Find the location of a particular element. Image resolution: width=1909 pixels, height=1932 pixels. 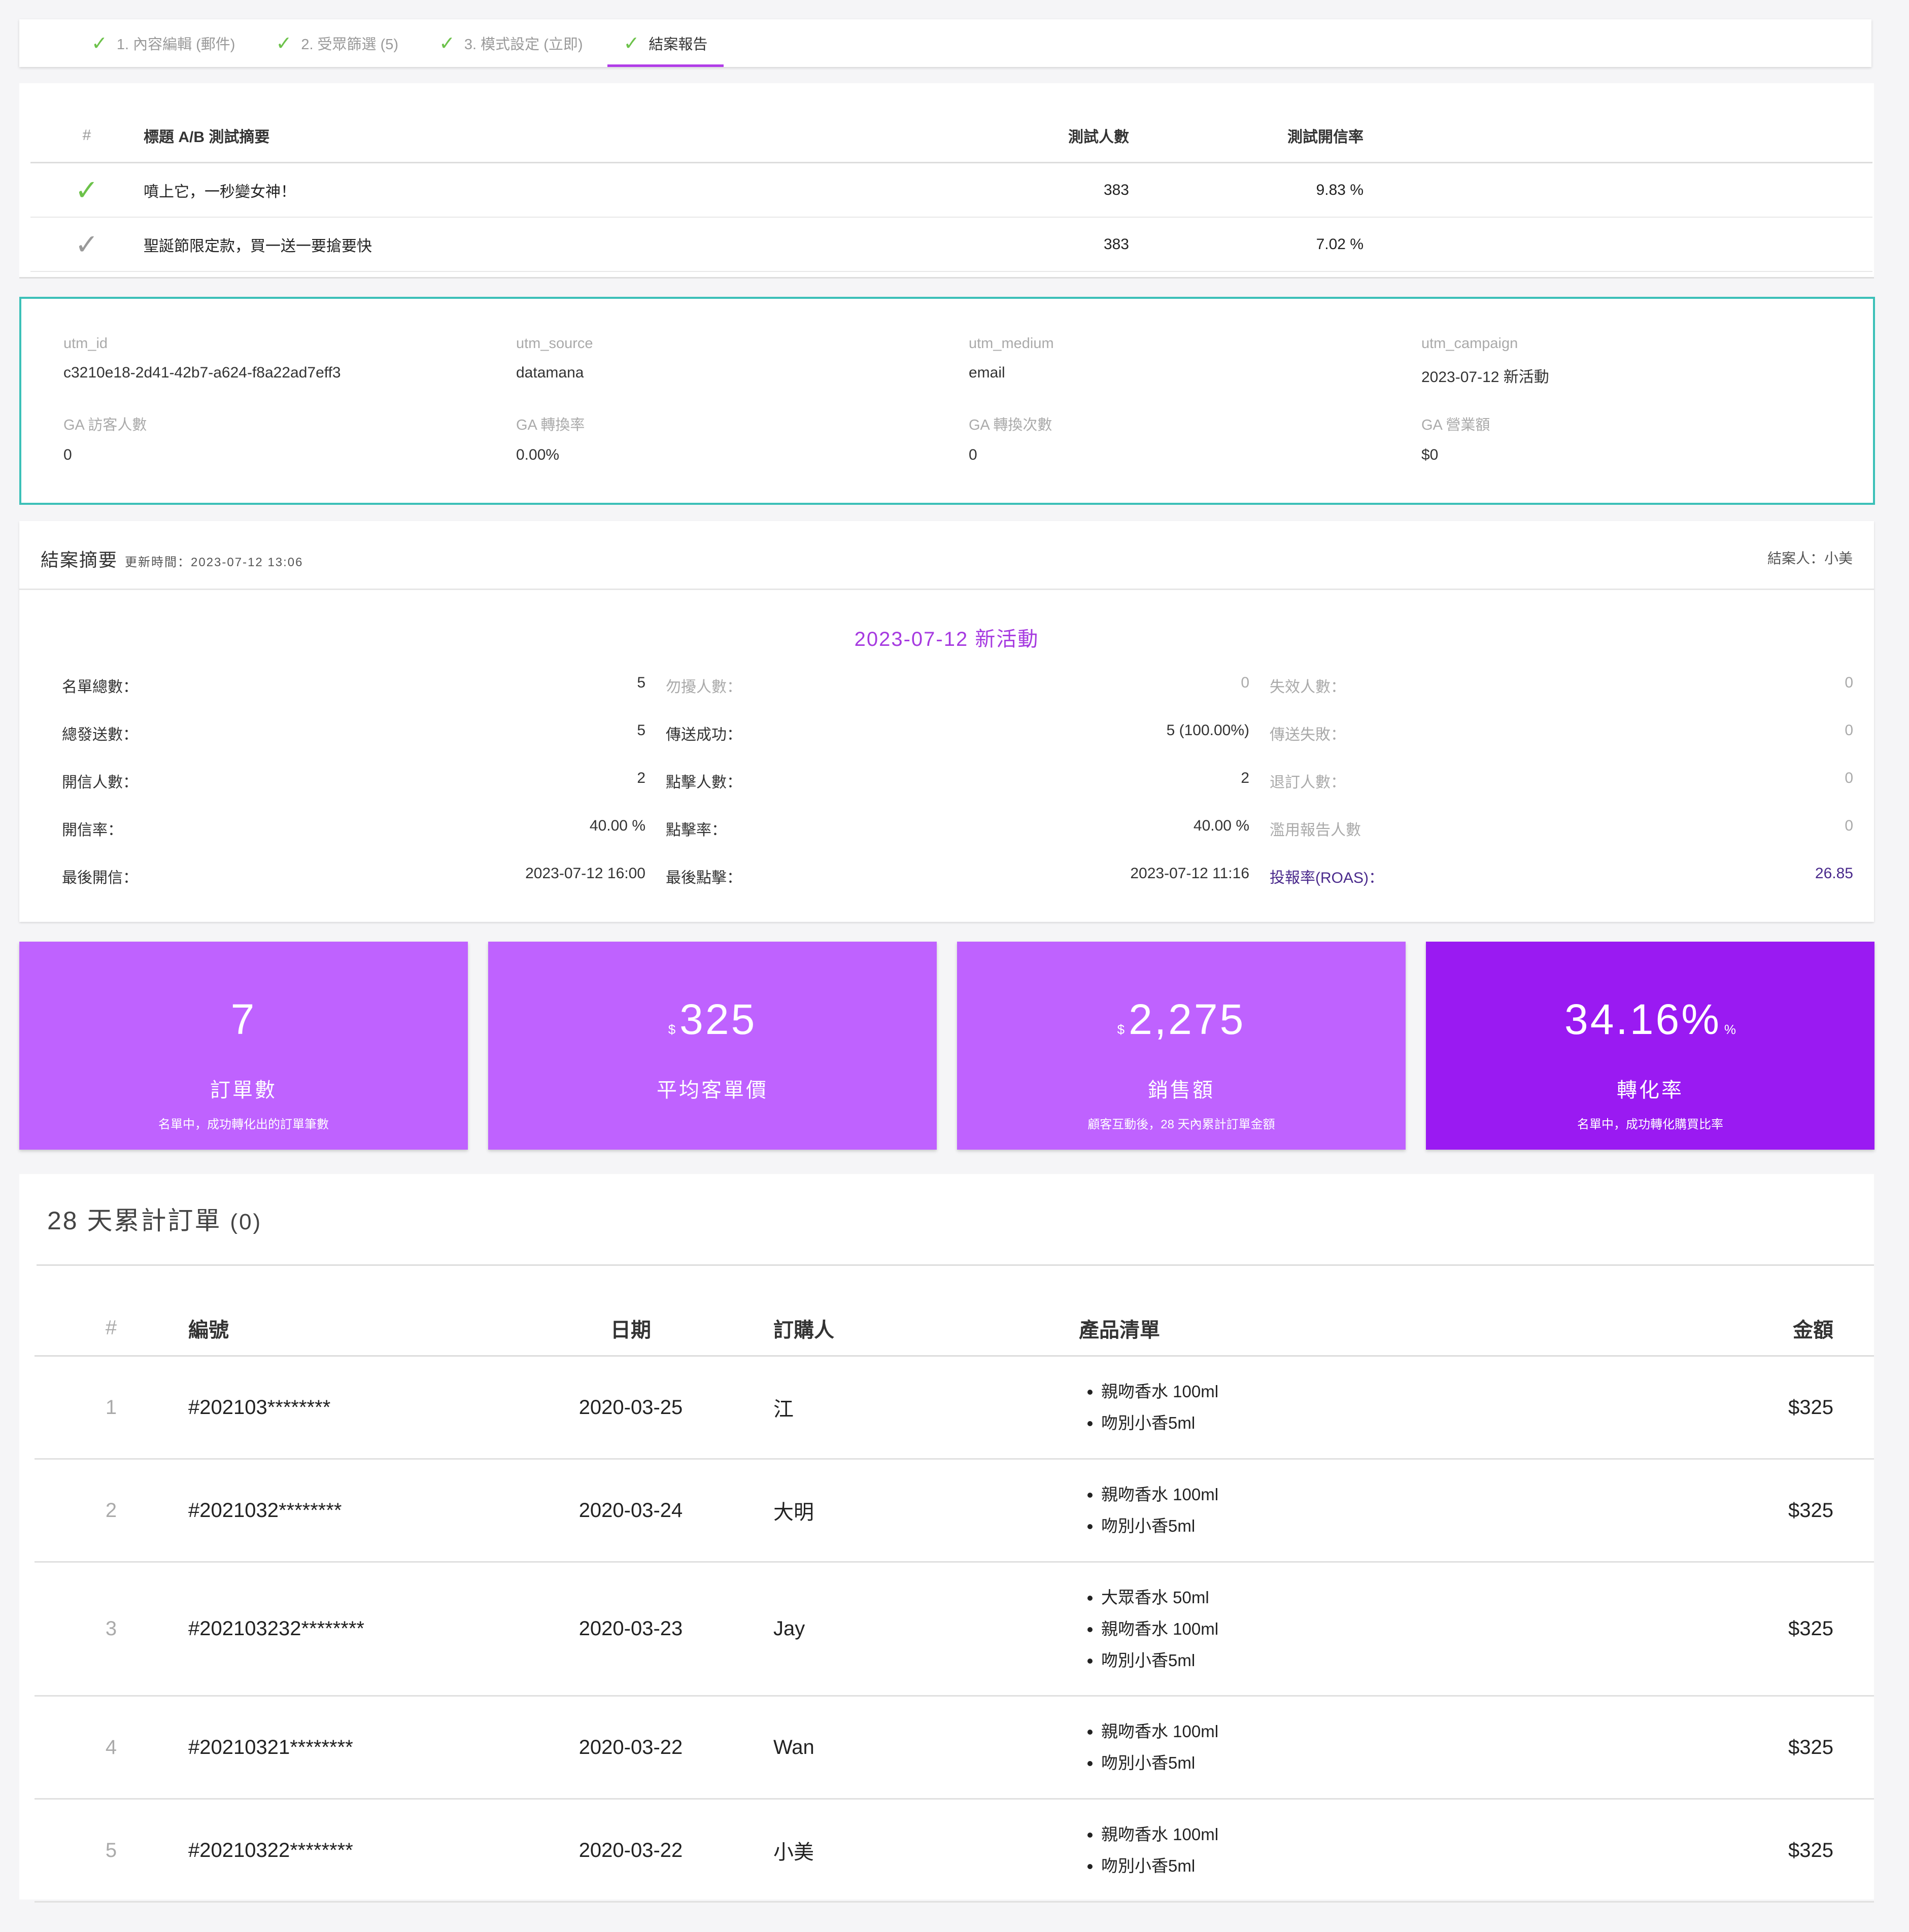

utm-medium-field: utm_medium email is located at coordinates (1195, 361).